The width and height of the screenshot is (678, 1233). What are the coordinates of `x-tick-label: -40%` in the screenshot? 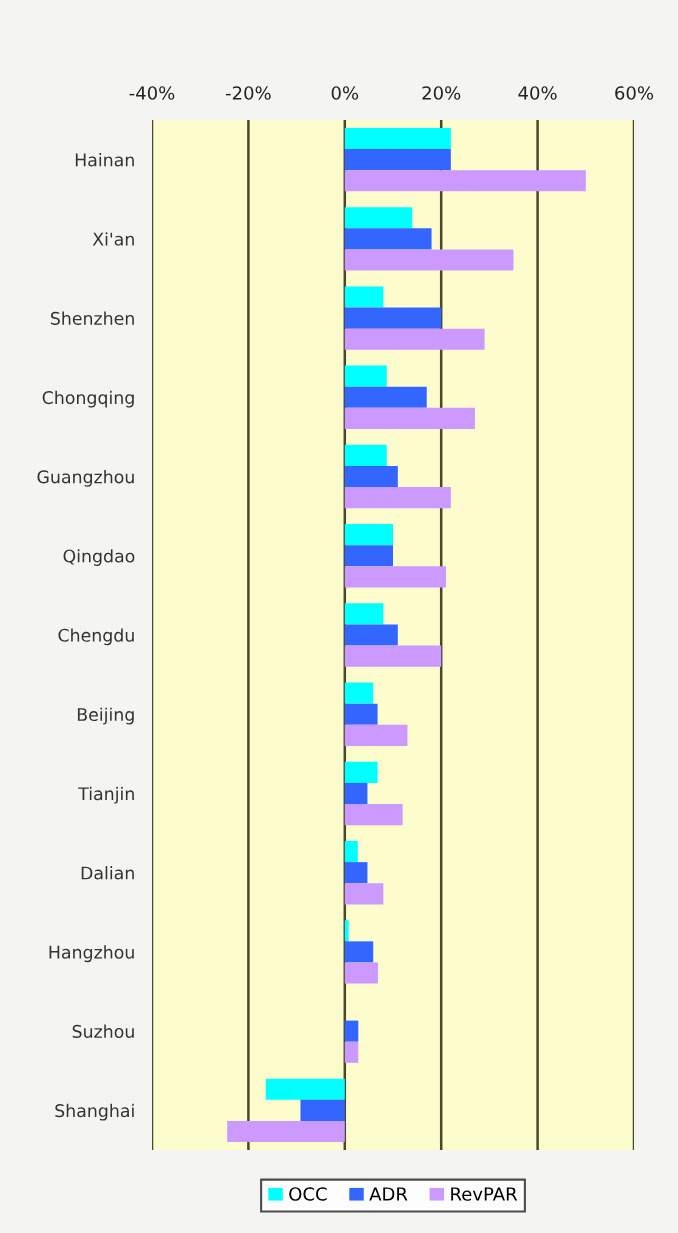 It's located at (152, 93).